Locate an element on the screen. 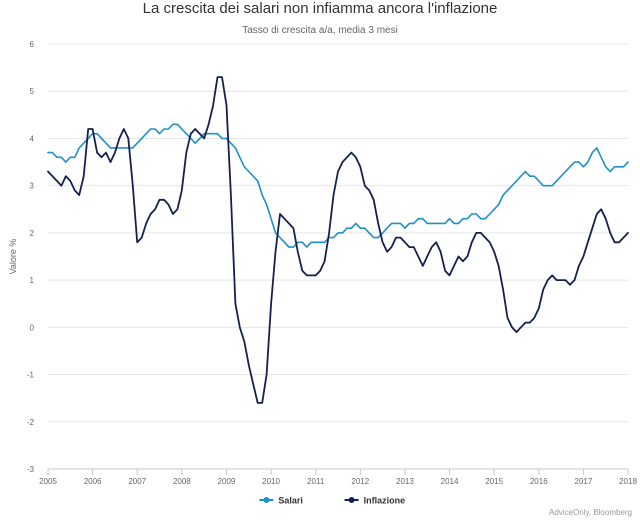  x-tick-label: 2017 is located at coordinates (583, 481).